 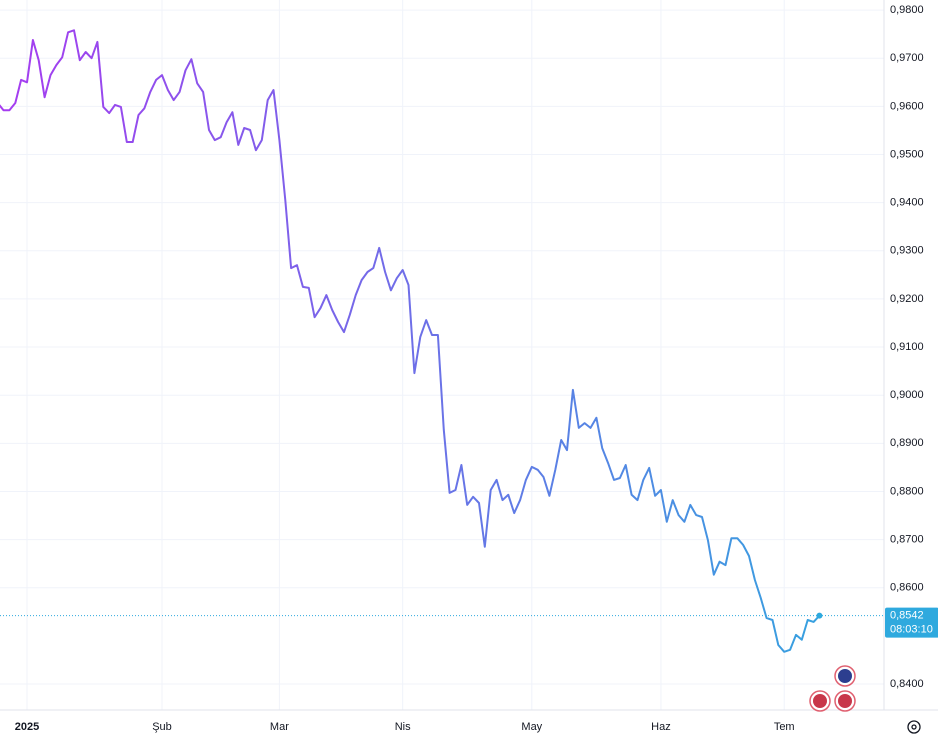 What do you see at coordinates (279, 727) in the screenshot?
I see `x-tick-label: Mar` at bounding box center [279, 727].